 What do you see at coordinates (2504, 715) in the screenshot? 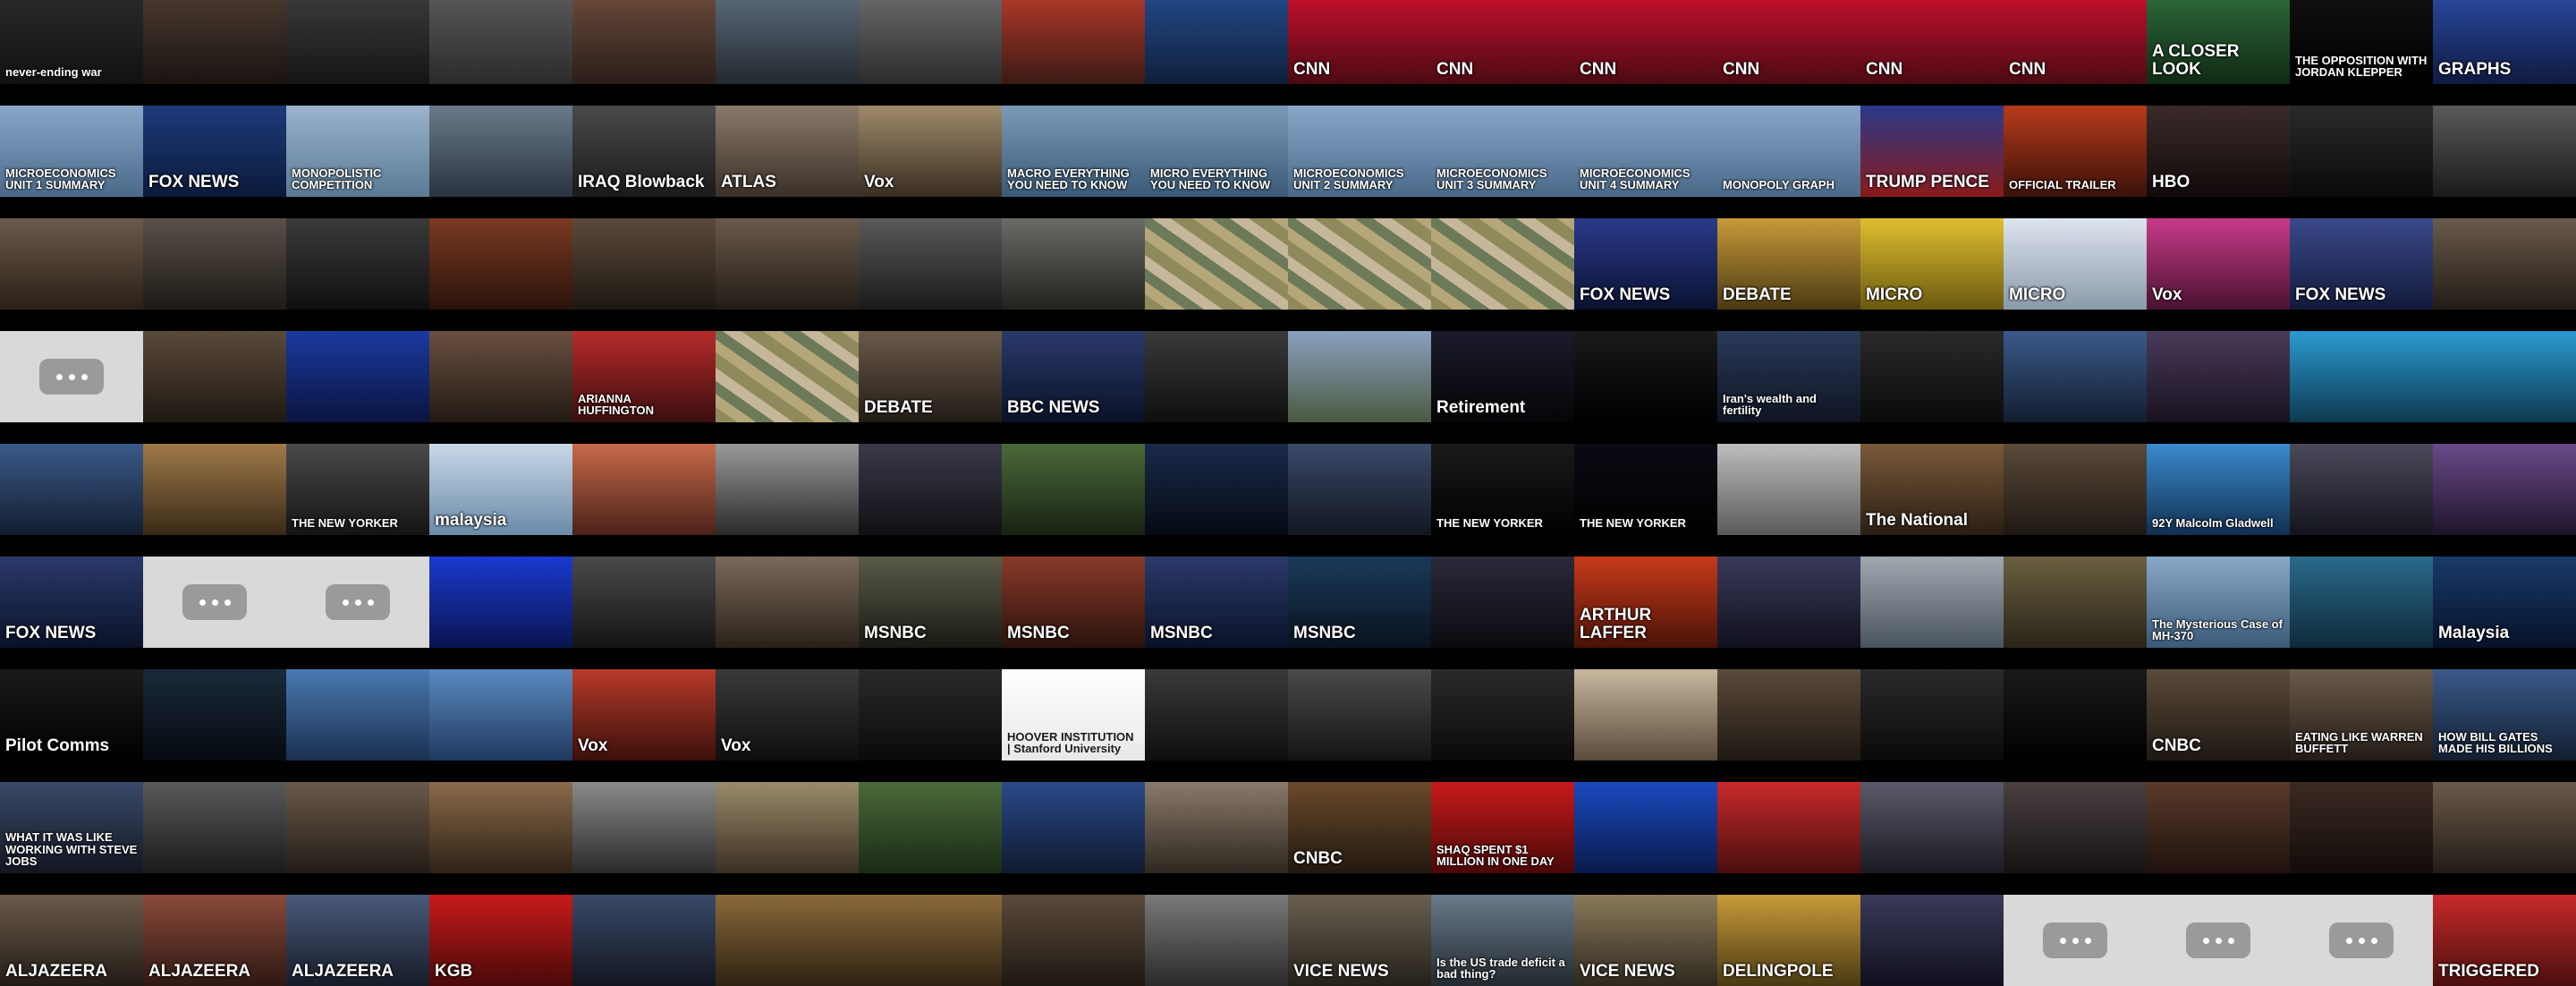
I see `video-thumbnail: HOW BILL GATES MADE HIS BILLIONS` at bounding box center [2504, 715].